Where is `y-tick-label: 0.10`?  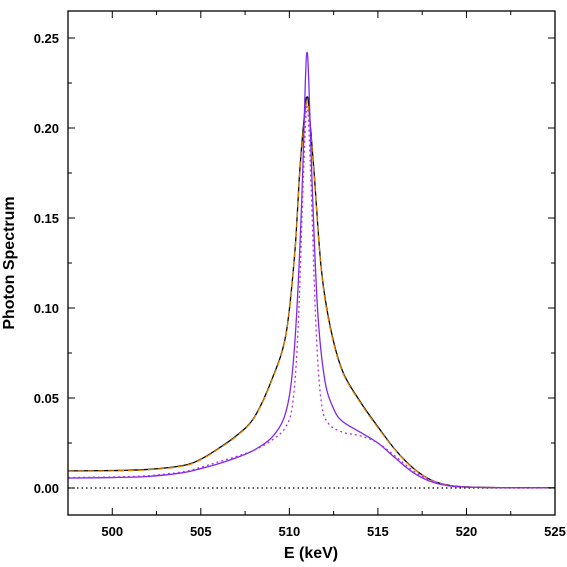
y-tick-label: 0.10 is located at coordinates (46, 308).